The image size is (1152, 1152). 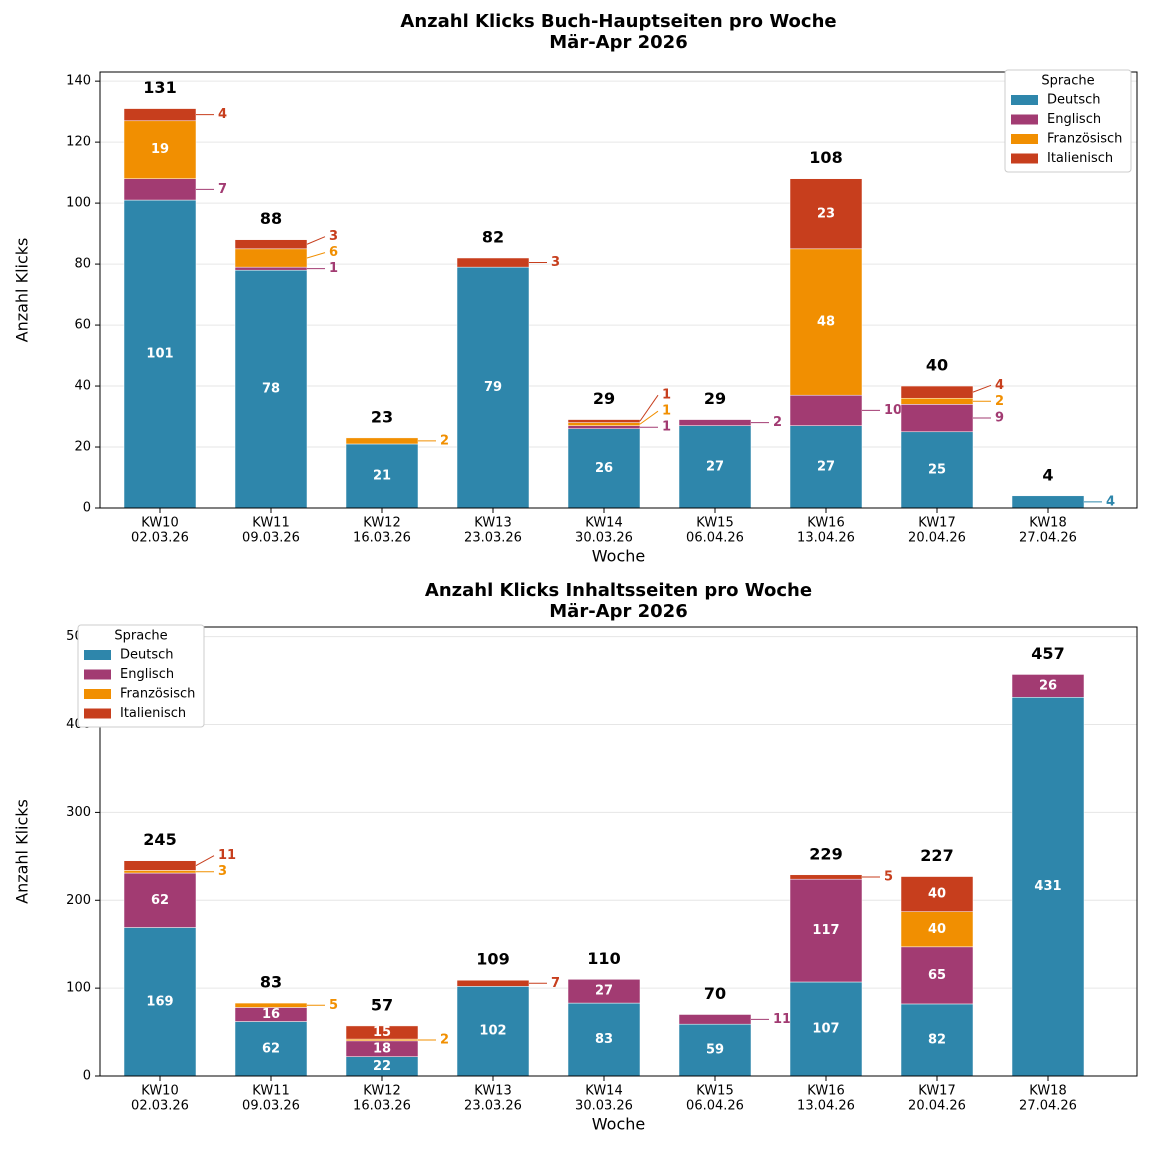 I want to click on x-tick-label: 23.03.26, so click(x=493, y=538).